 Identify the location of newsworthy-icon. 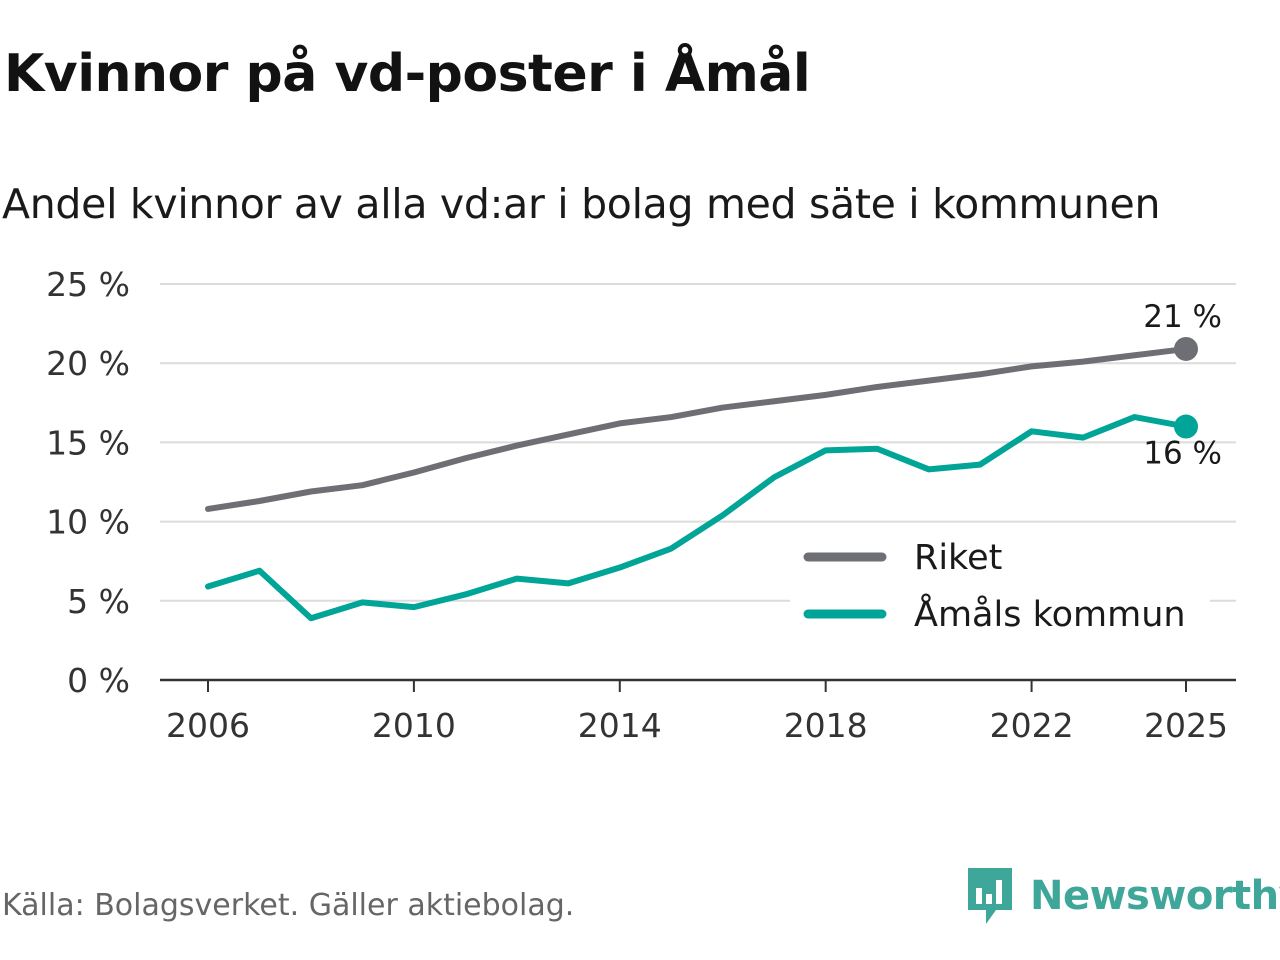
(990, 896).